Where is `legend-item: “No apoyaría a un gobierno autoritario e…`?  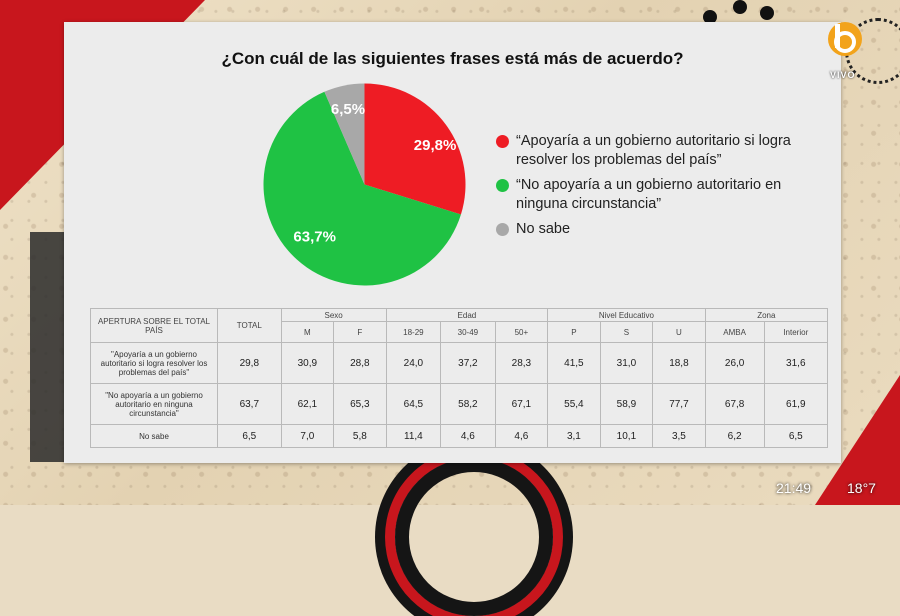
legend-item: “No apoyaría a un gobierno autoritario e… is located at coordinates (656, 195).